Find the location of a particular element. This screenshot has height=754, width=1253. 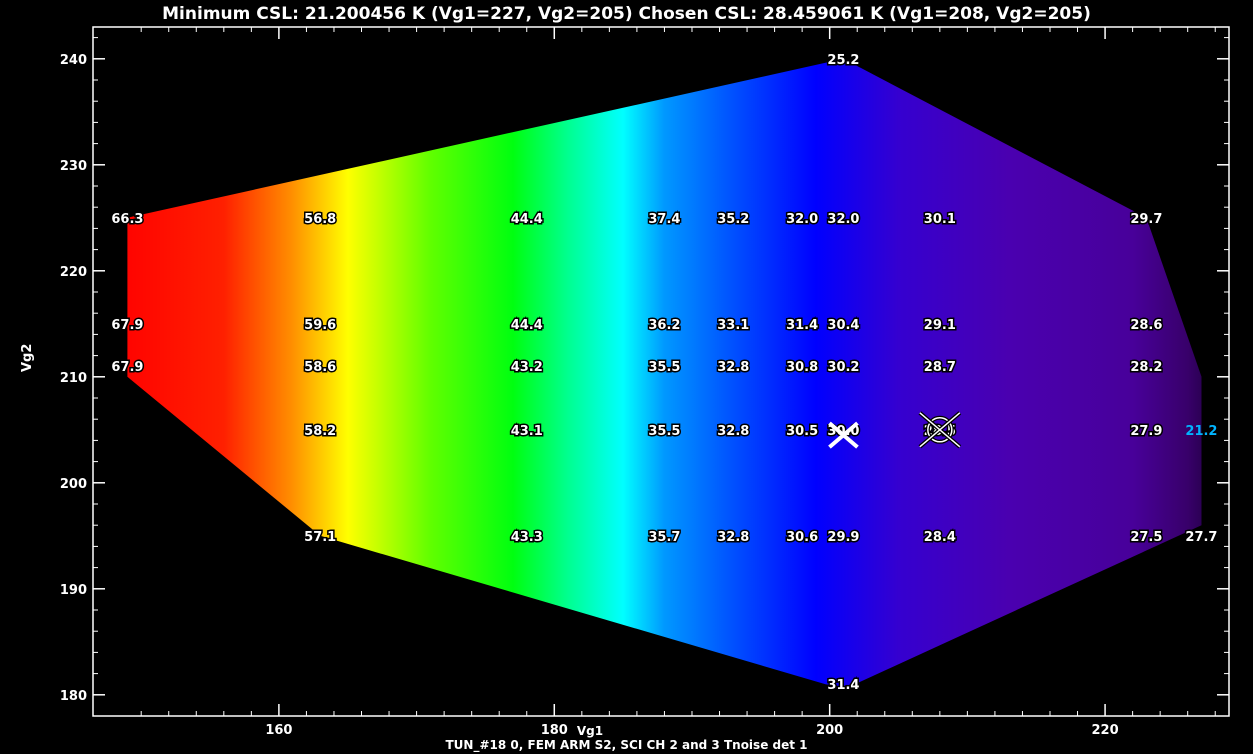

data-value-label: 28.2 is located at coordinates (1146, 367).